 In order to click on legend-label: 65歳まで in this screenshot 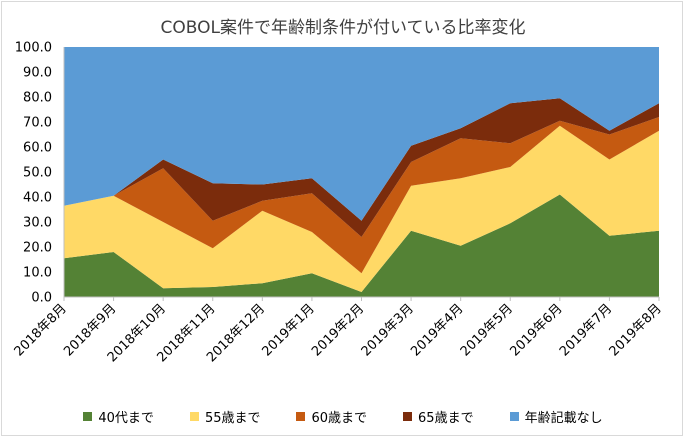, I will do `click(446, 418)`.